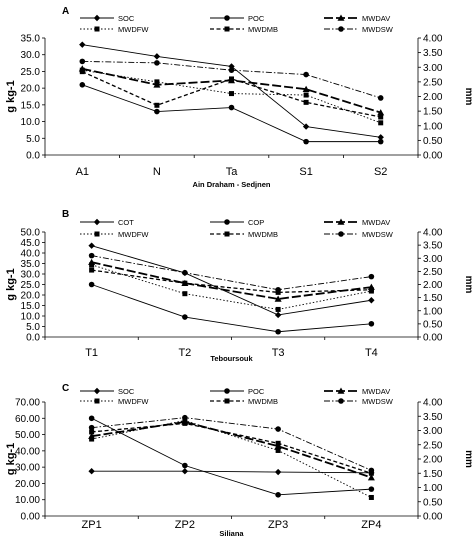  I want to click on legend-label: POC, so click(256, 391).